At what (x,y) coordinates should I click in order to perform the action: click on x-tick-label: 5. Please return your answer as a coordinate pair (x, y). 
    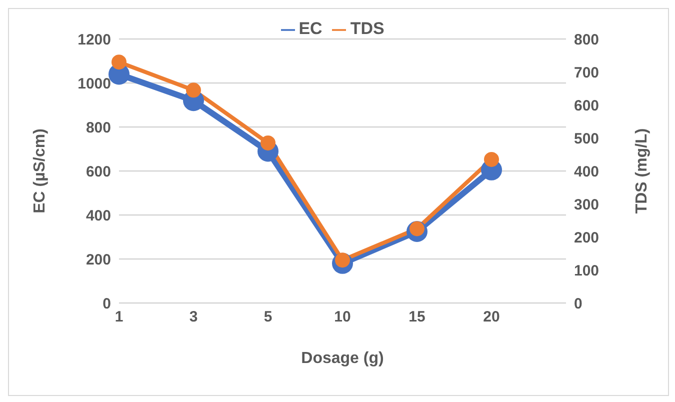
    Looking at the image, I should click on (268, 317).